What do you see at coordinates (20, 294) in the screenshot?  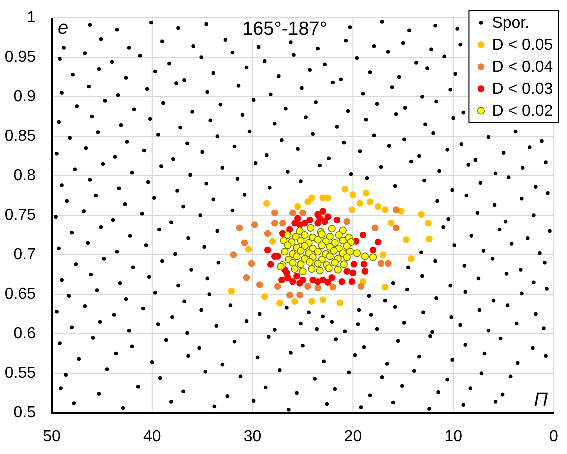 I see `y-tick-label: 0.65` at bounding box center [20, 294].